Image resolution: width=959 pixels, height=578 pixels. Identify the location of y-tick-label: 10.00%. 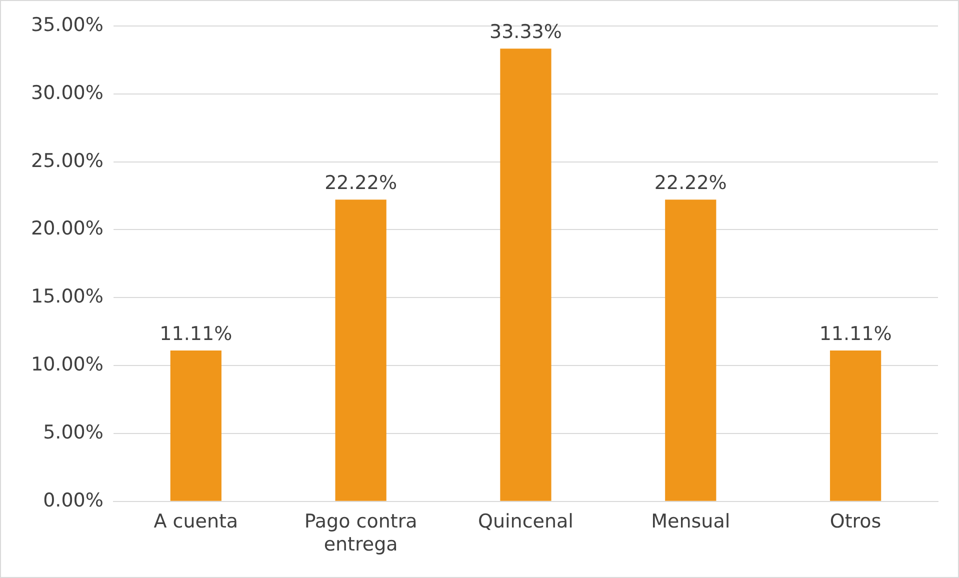
(67, 365).